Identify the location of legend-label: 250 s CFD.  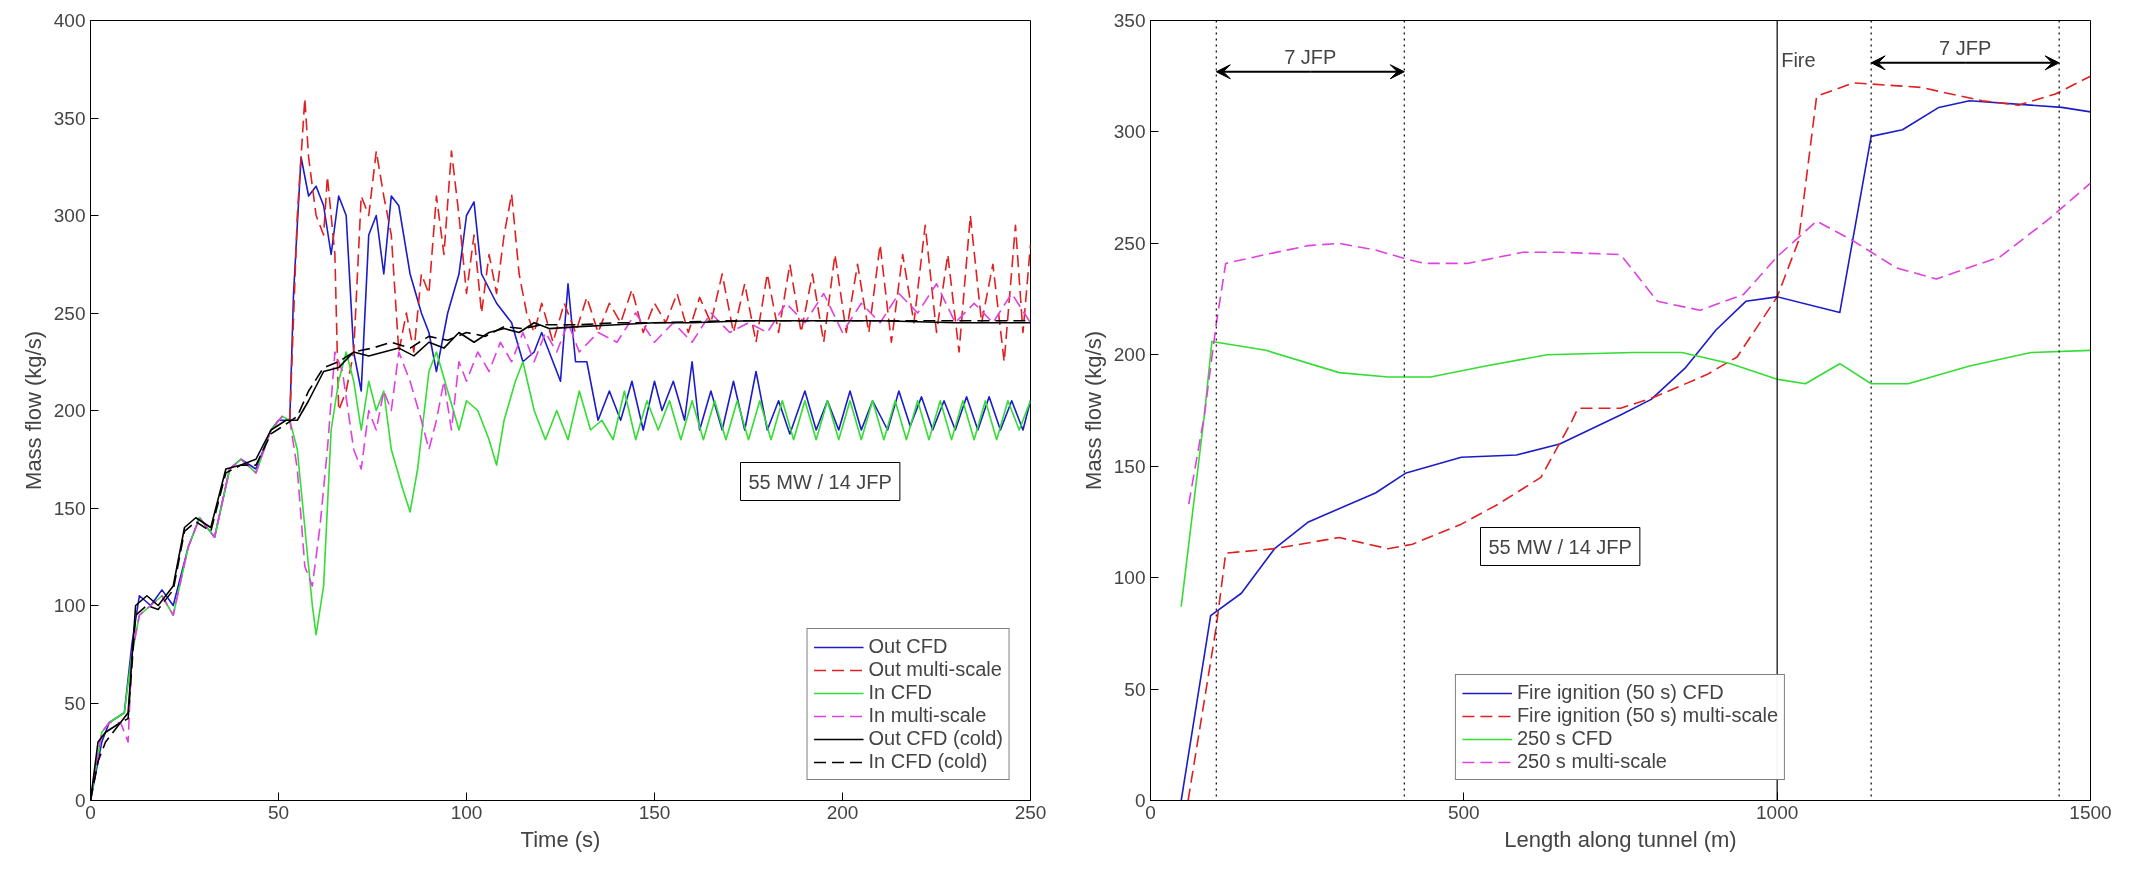
(1564, 738).